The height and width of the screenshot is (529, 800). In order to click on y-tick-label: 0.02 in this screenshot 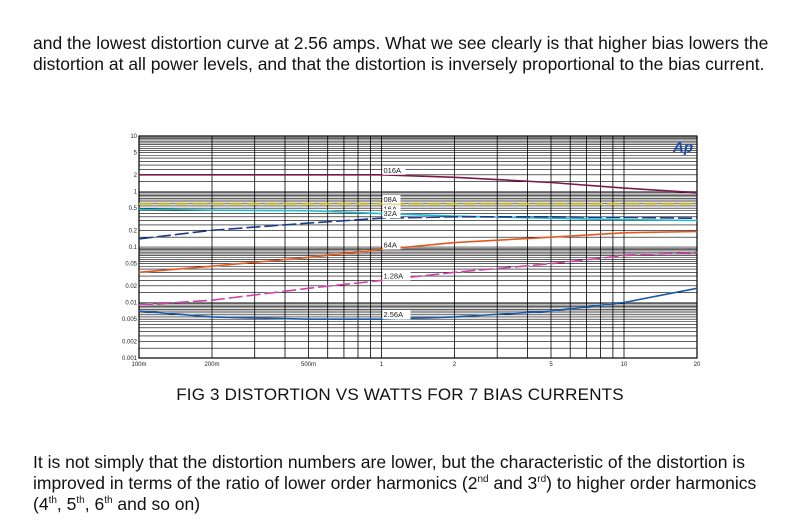, I will do `click(131, 287)`.